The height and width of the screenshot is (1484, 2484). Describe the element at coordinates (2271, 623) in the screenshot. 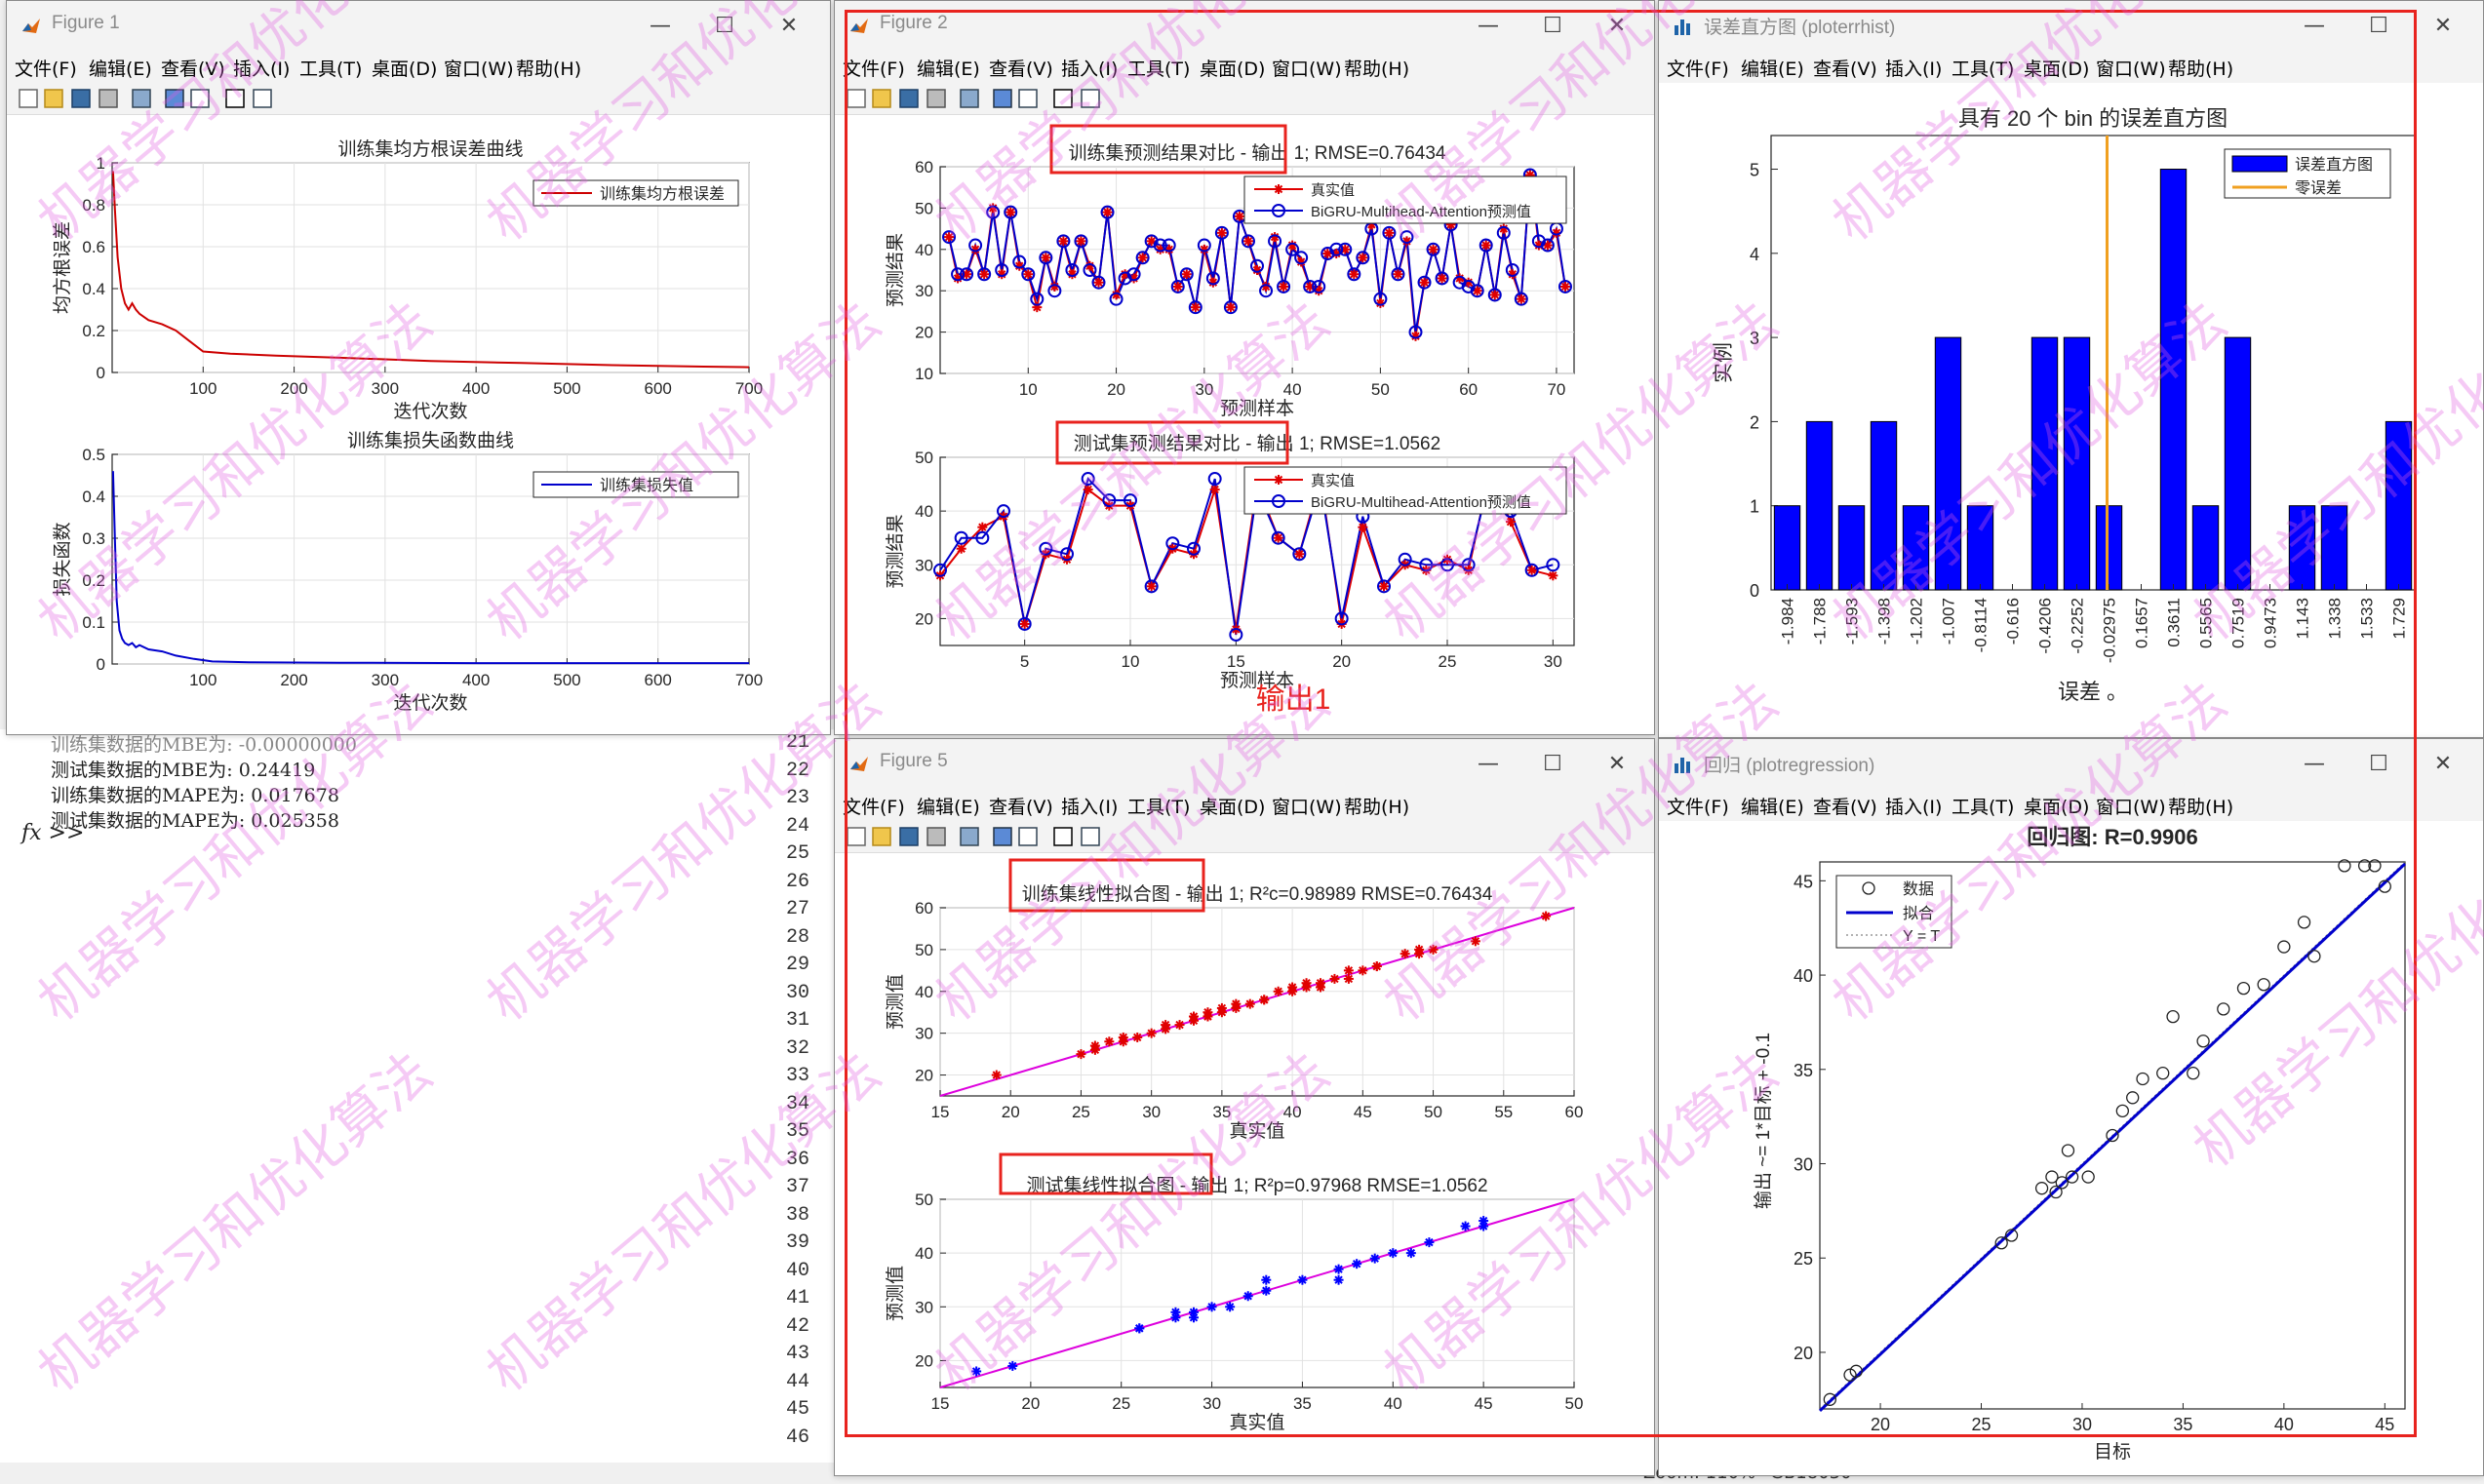

I see `x-tick-label: 0.9473` at that location.